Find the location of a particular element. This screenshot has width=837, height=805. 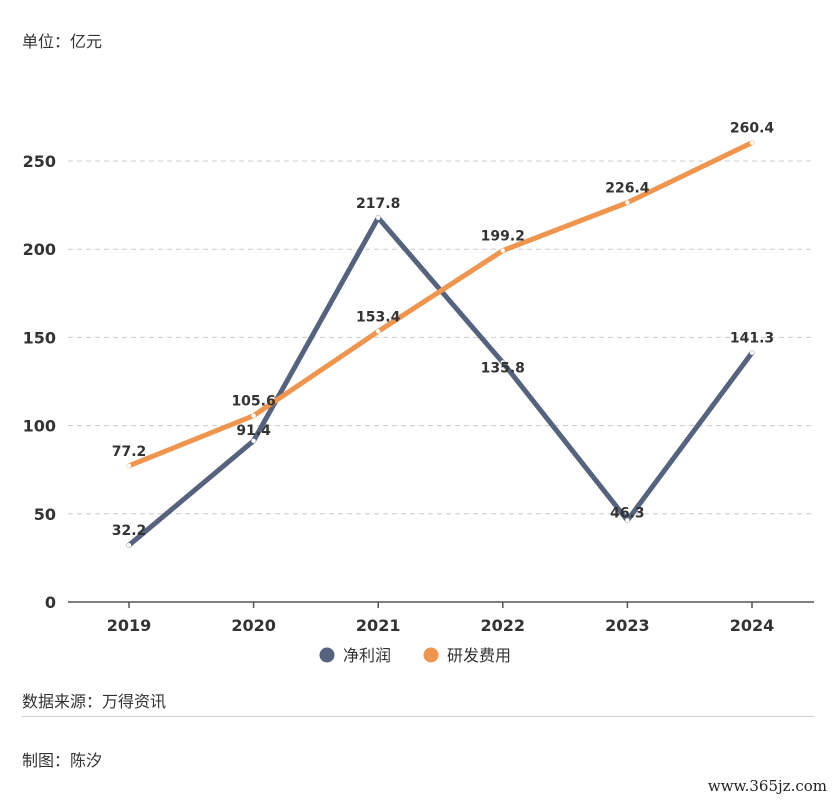

x-tick-label: 2023 is located at coordinates (627, 625).